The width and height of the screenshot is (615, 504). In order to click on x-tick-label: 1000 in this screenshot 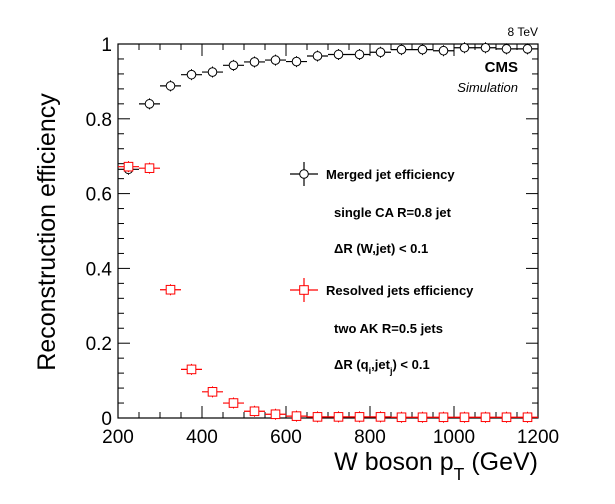, I will do `click(454, 437)`.